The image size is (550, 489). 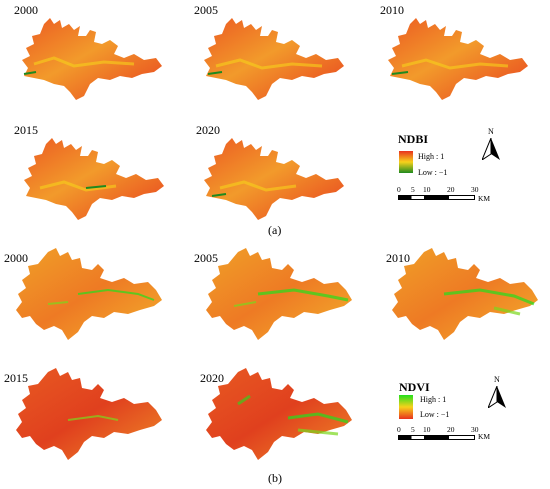 What do you see at coordinates (398, 258) in the screenshot?
I see `year-label-b-2010: 2010` at bounding box center [398, 258].